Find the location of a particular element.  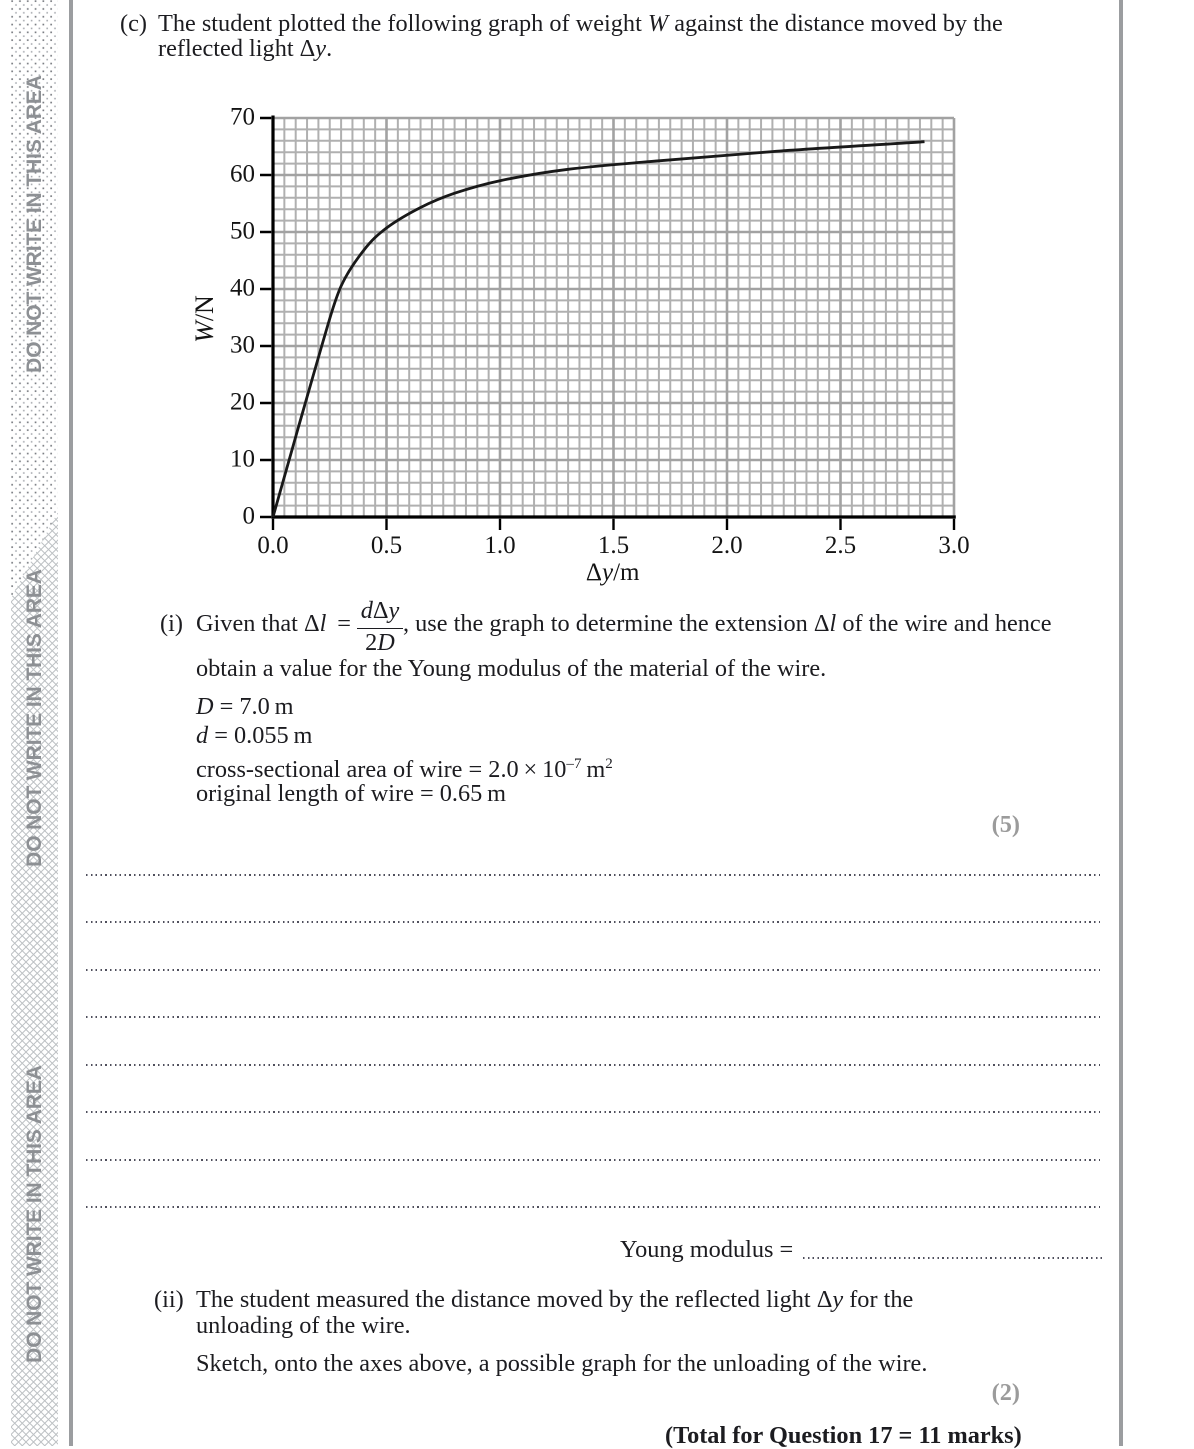

svg-text: 70 is located at coordinates (242, 116).